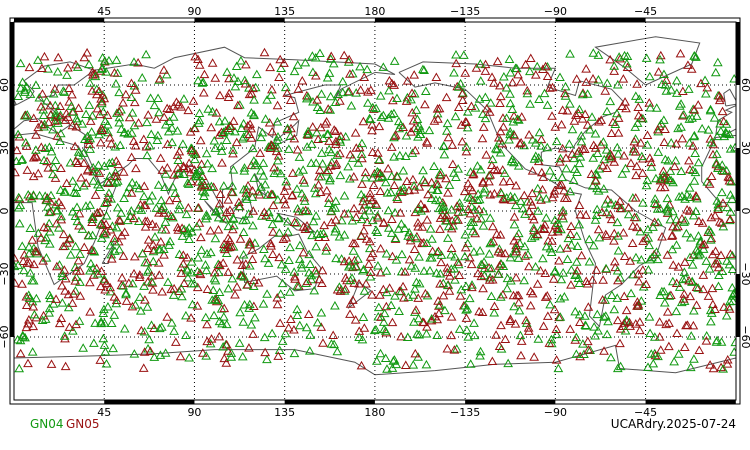 This screenshot has width=750, height=450. I want to click on lon-tick-top: 180, so click(374, 11).